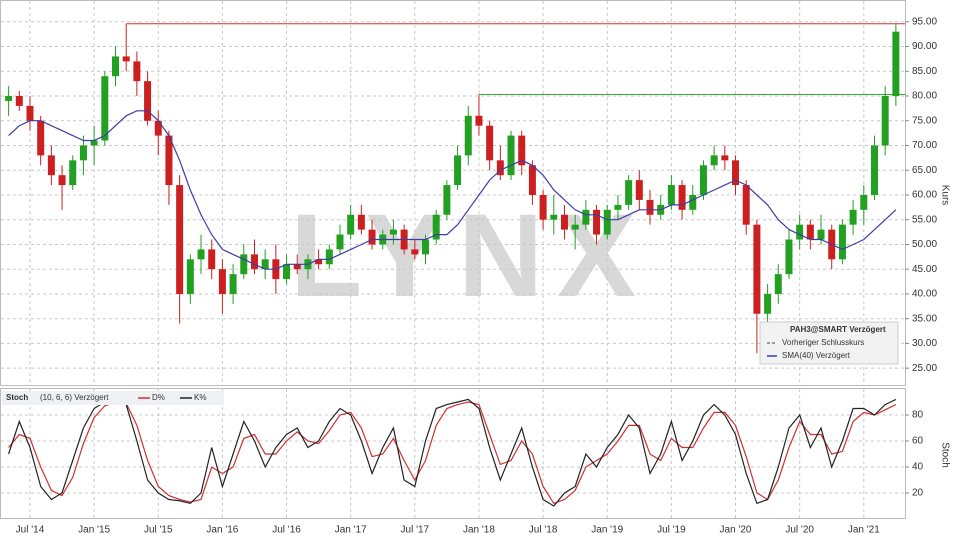 The height and width of the screenshot is (545, 960). I want to click on y-tick-label: 35.00, so click(924, 318).